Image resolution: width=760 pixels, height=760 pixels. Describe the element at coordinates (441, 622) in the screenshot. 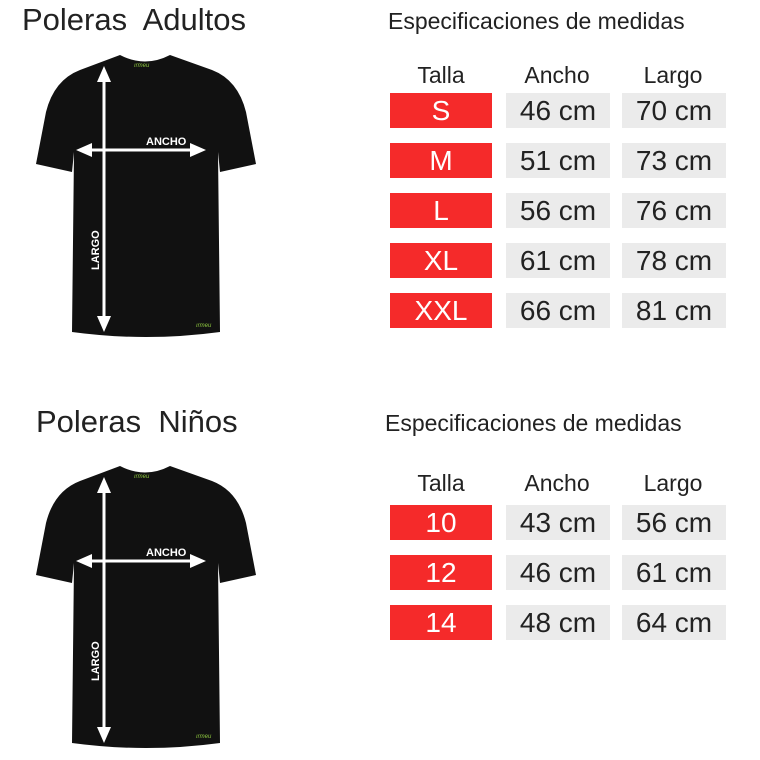

I see `size-cell: 14` at that location.